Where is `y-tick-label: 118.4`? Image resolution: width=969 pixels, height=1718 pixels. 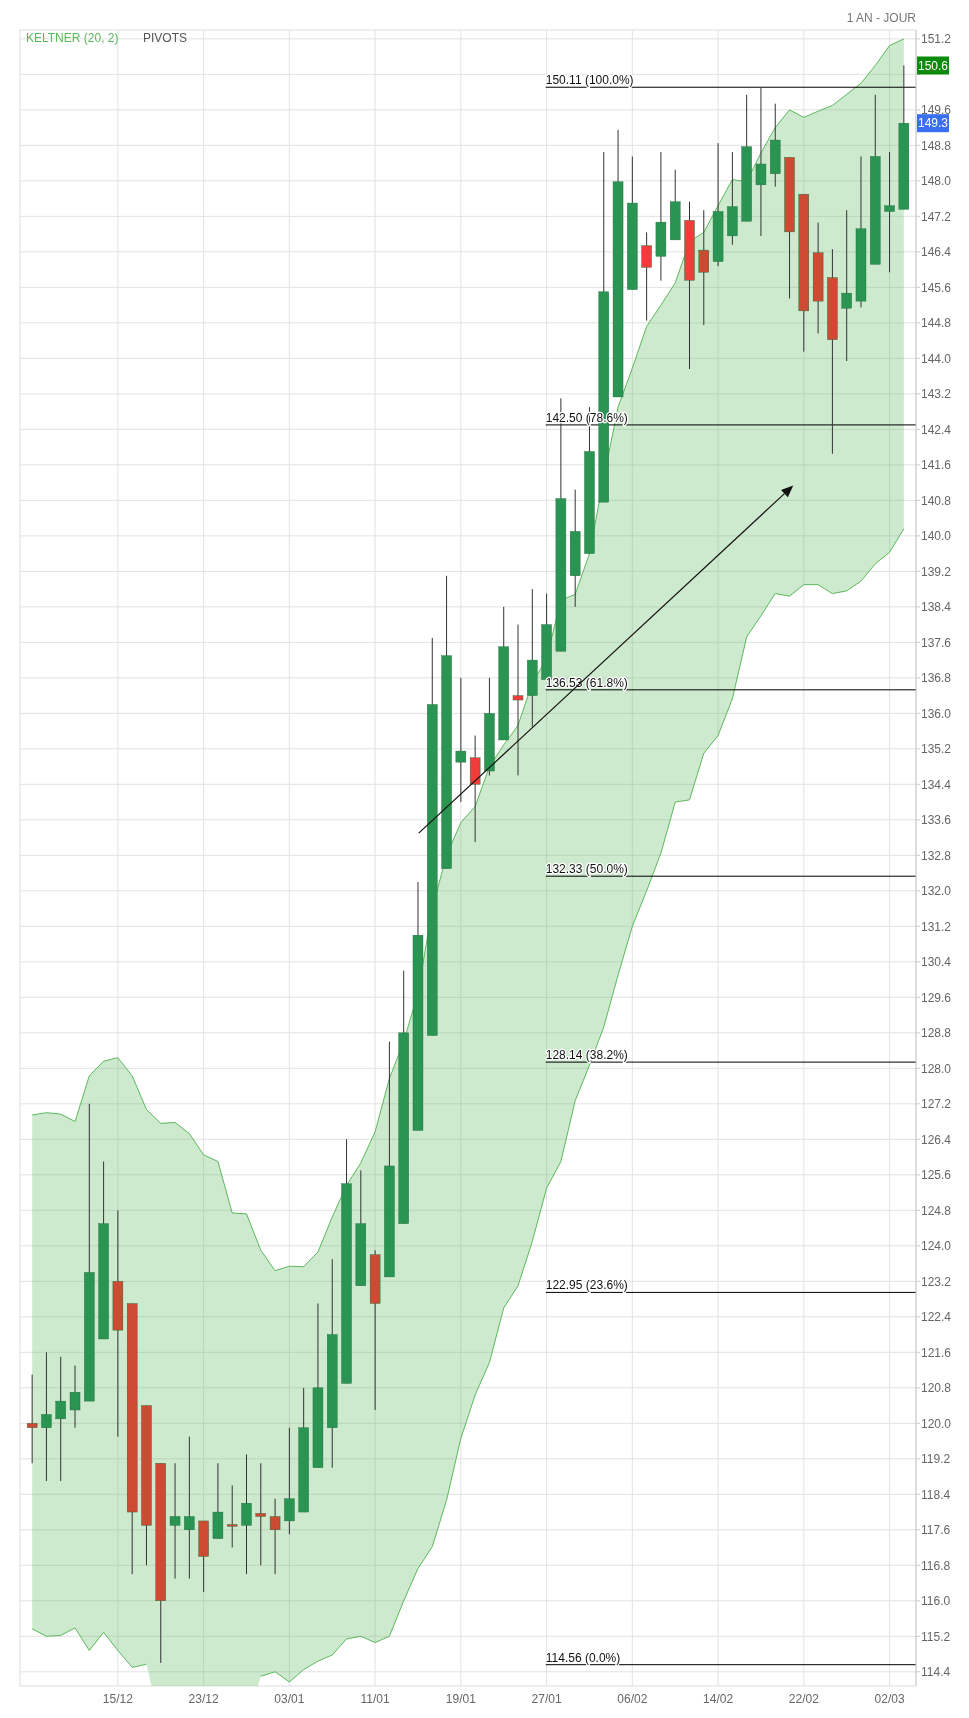
y-tick-label: 118.4 is located at coordinates (936, 1494).